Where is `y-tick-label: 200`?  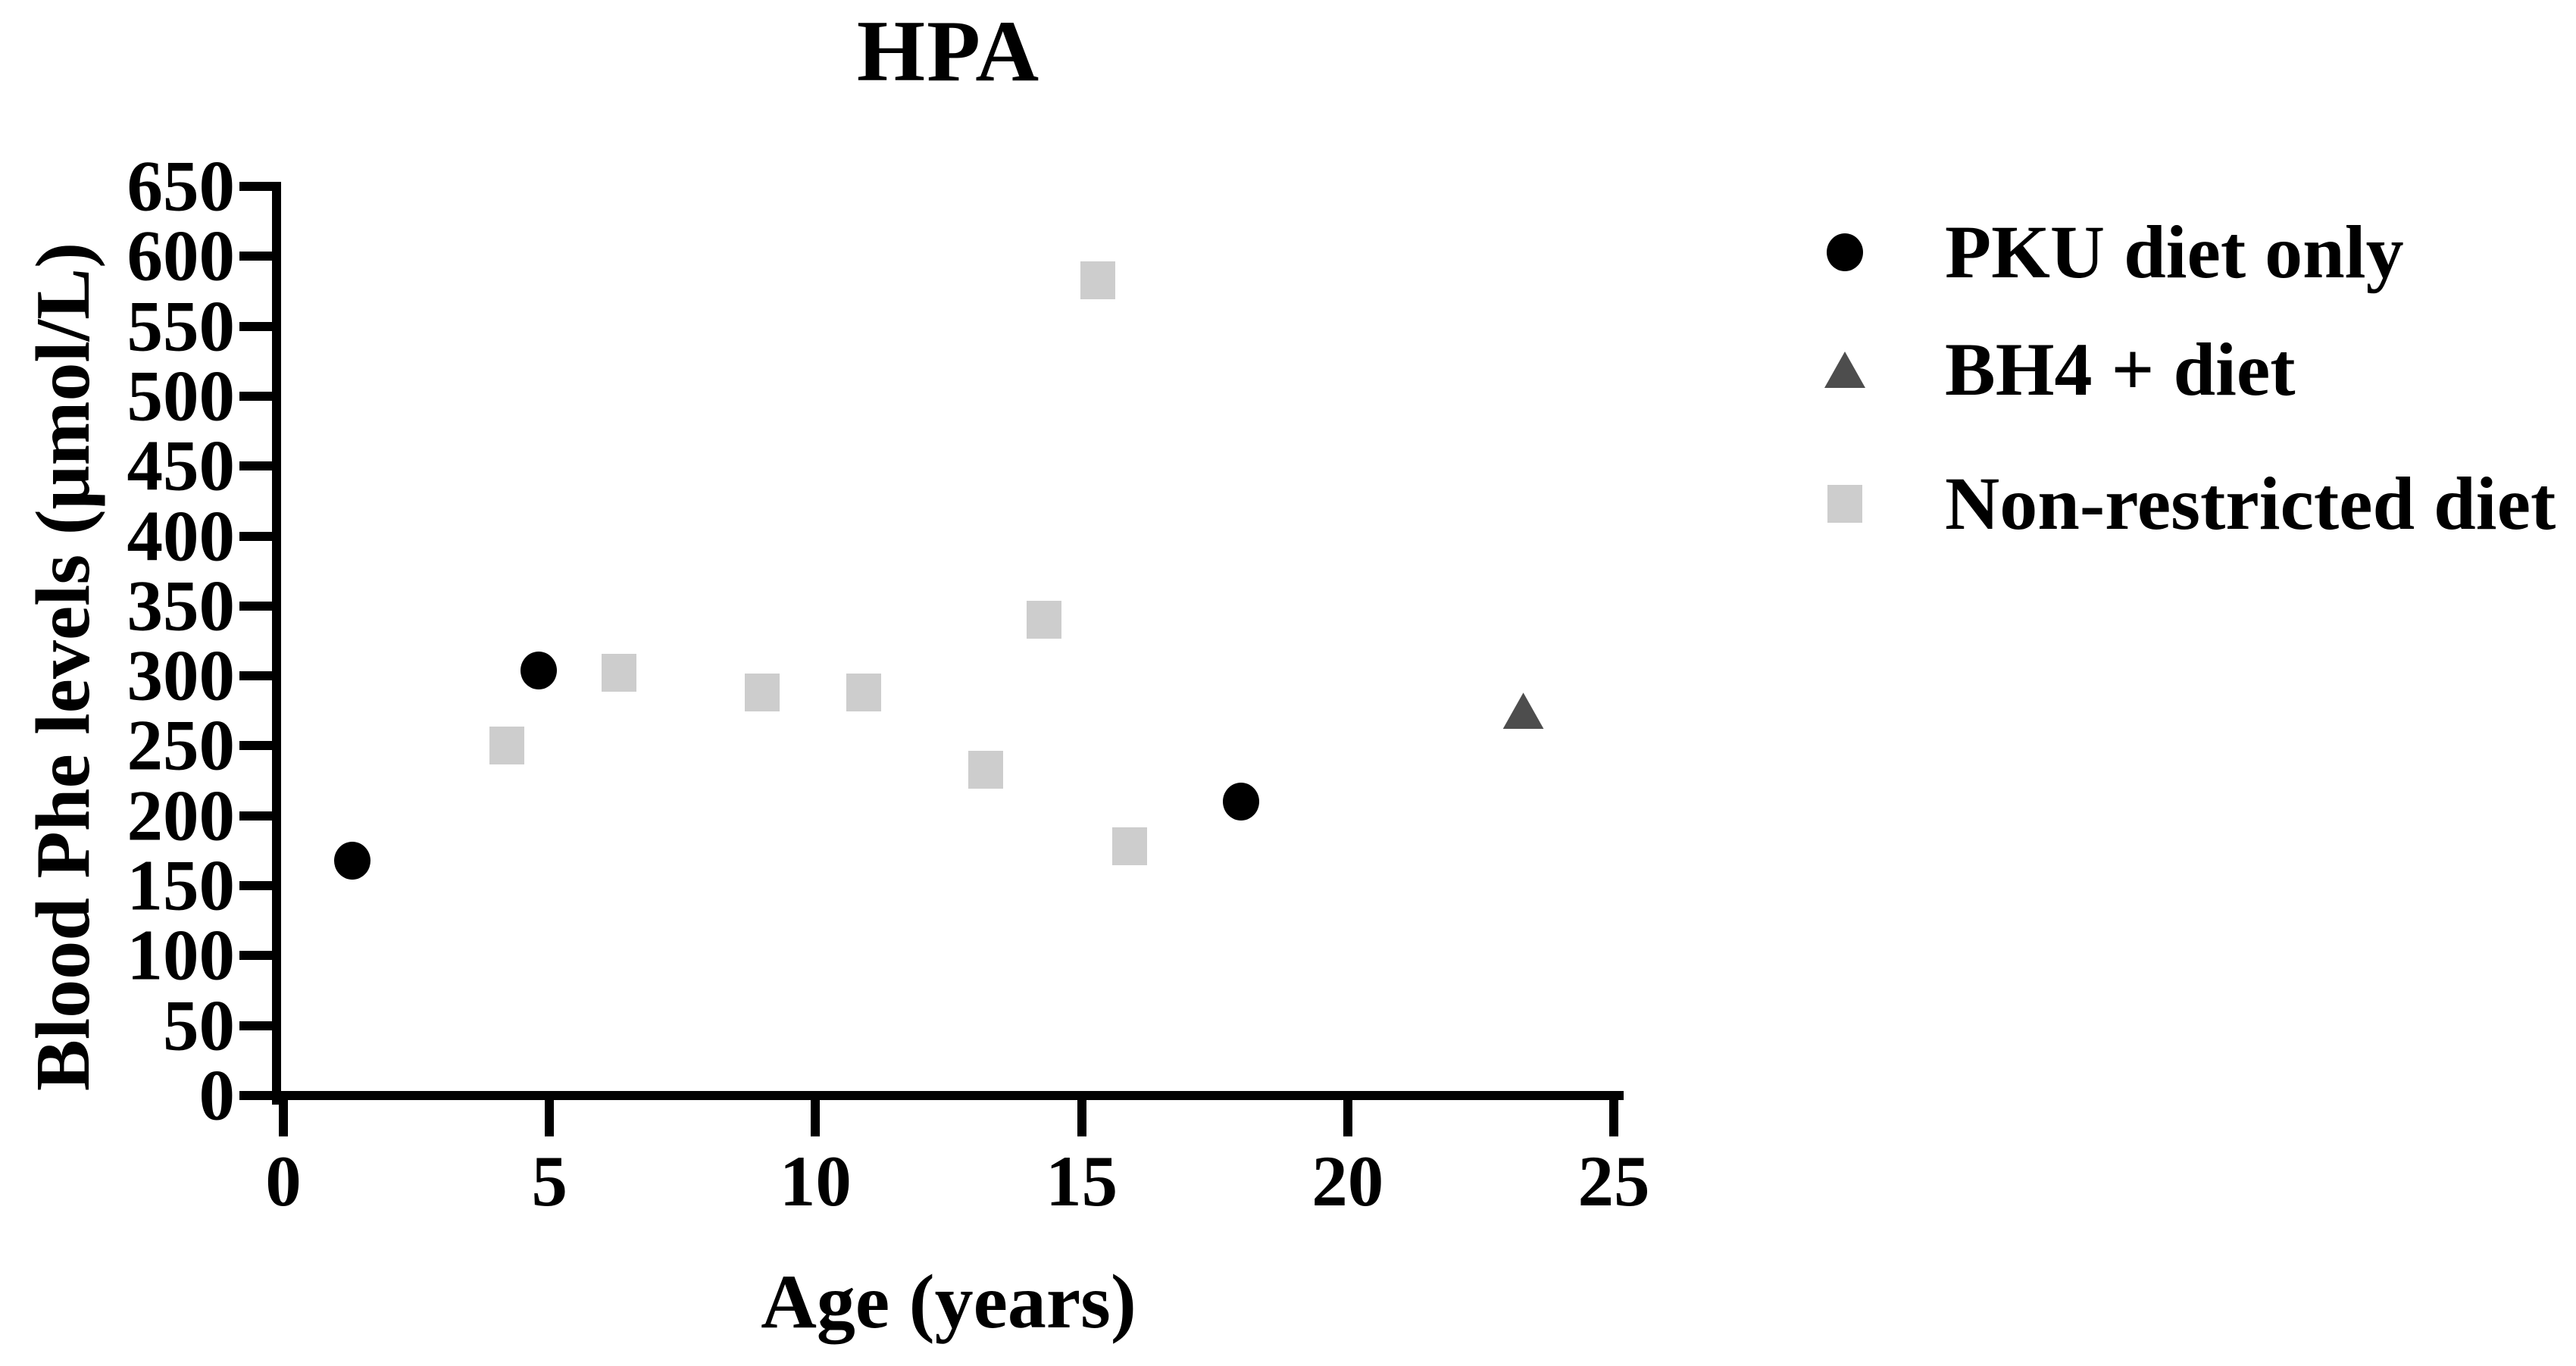 y-tick-label: 200 is located at coordinates (181, 815).